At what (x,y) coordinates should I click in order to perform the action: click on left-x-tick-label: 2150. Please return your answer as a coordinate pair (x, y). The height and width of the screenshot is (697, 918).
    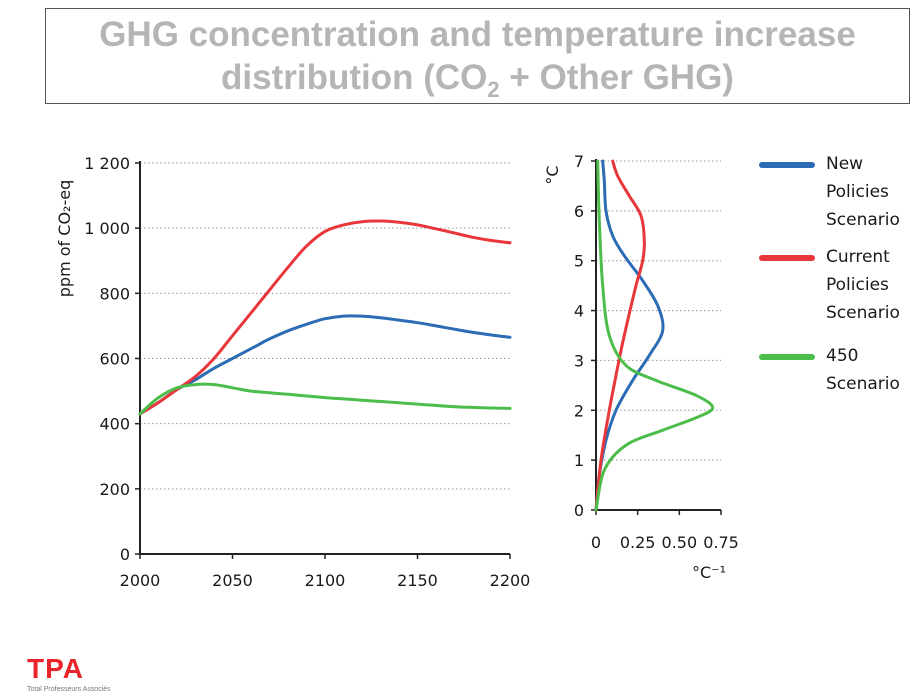
    Looking at the image, I should click on (417, 580).